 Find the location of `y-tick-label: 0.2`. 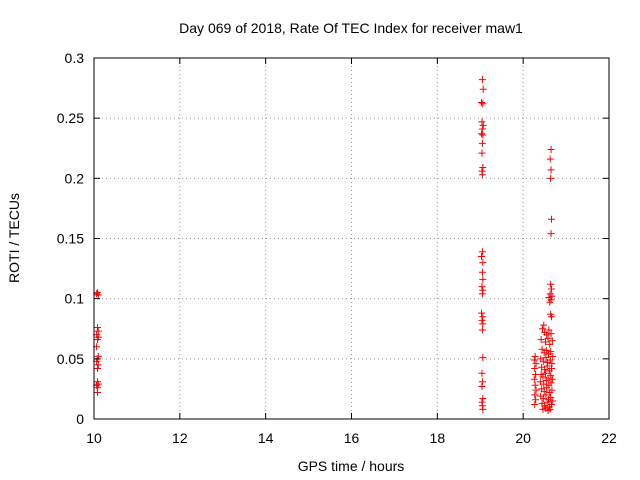

y-tick-label: 0.2 is located at coordinates (75, 178).